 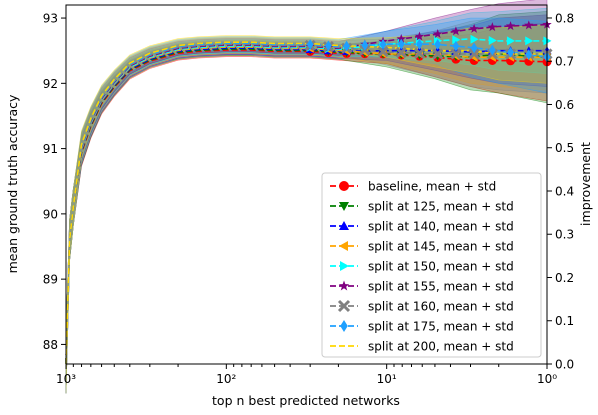 What do you see at coordinates (50, 345) in the screenshot?
I see `y-tick-label: 88` at bounding box center [50, 345].